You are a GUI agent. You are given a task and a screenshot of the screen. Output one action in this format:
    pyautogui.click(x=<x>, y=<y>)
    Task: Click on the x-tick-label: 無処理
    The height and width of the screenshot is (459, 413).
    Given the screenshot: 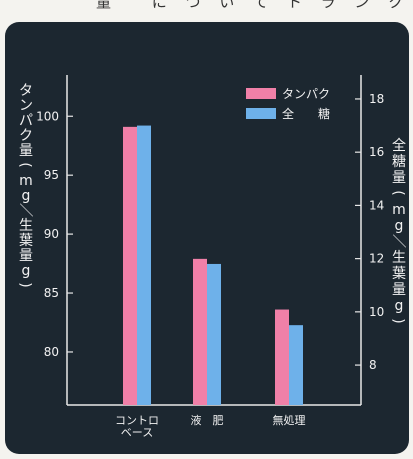 What is the action you would take?
    pyautogui.click(x=289, y=420)
    